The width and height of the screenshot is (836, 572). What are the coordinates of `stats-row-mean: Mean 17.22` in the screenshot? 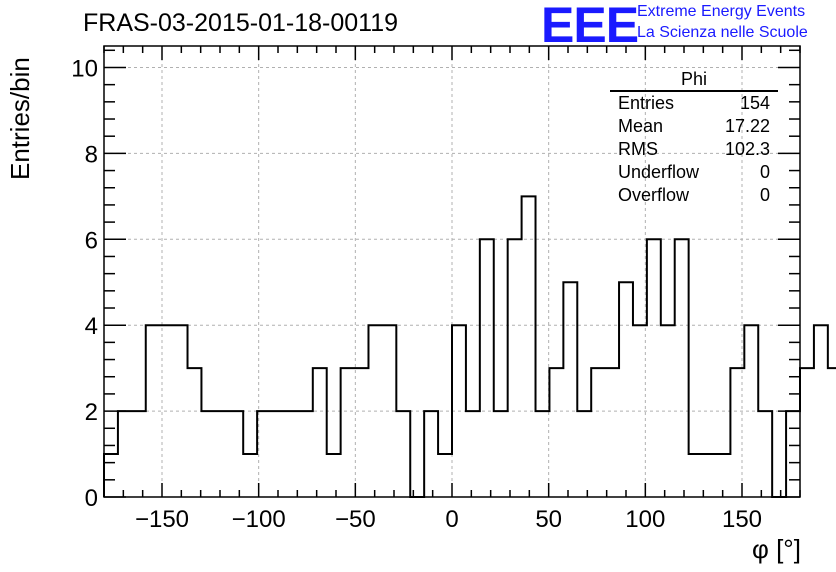 It's located at (694, 126).